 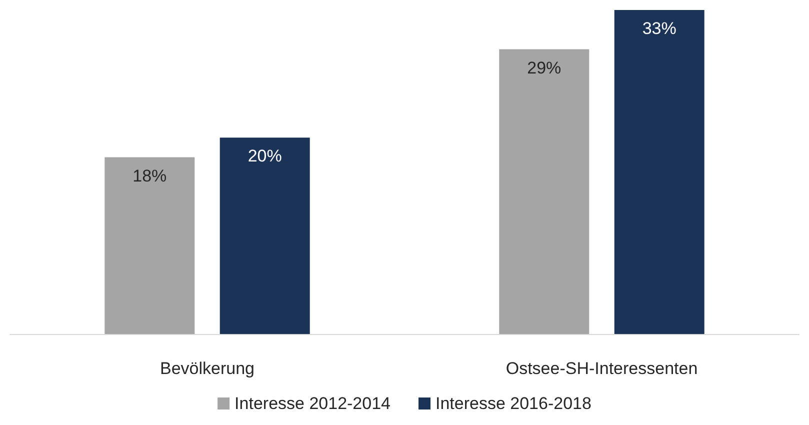 What do you see at coordinates (207, 368) in the screenshot?
I see `x-tick-label: Bevölkerung` at bounding box center [207, 368].